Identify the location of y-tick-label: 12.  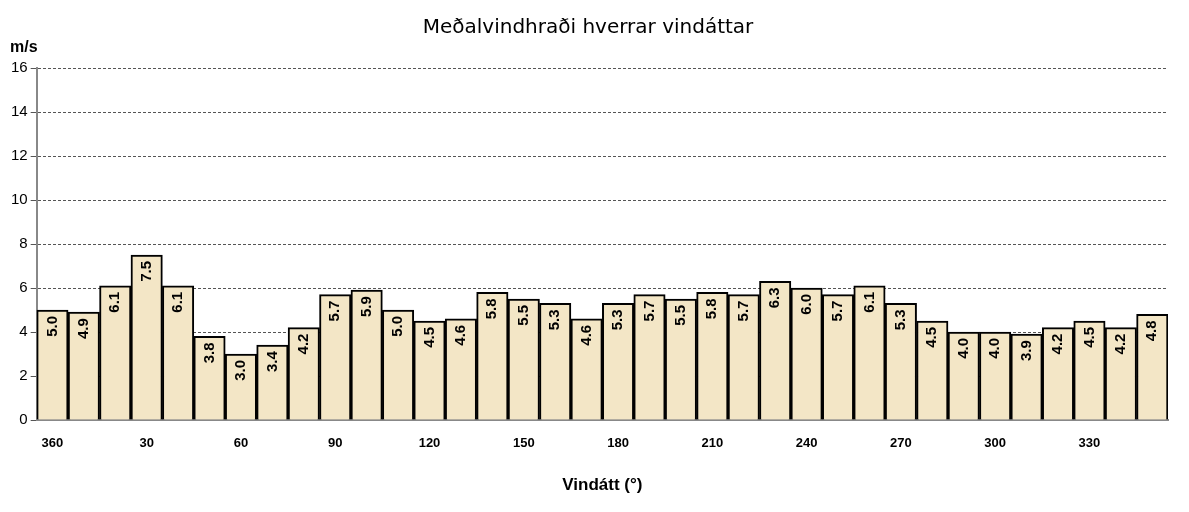
(19, 155).